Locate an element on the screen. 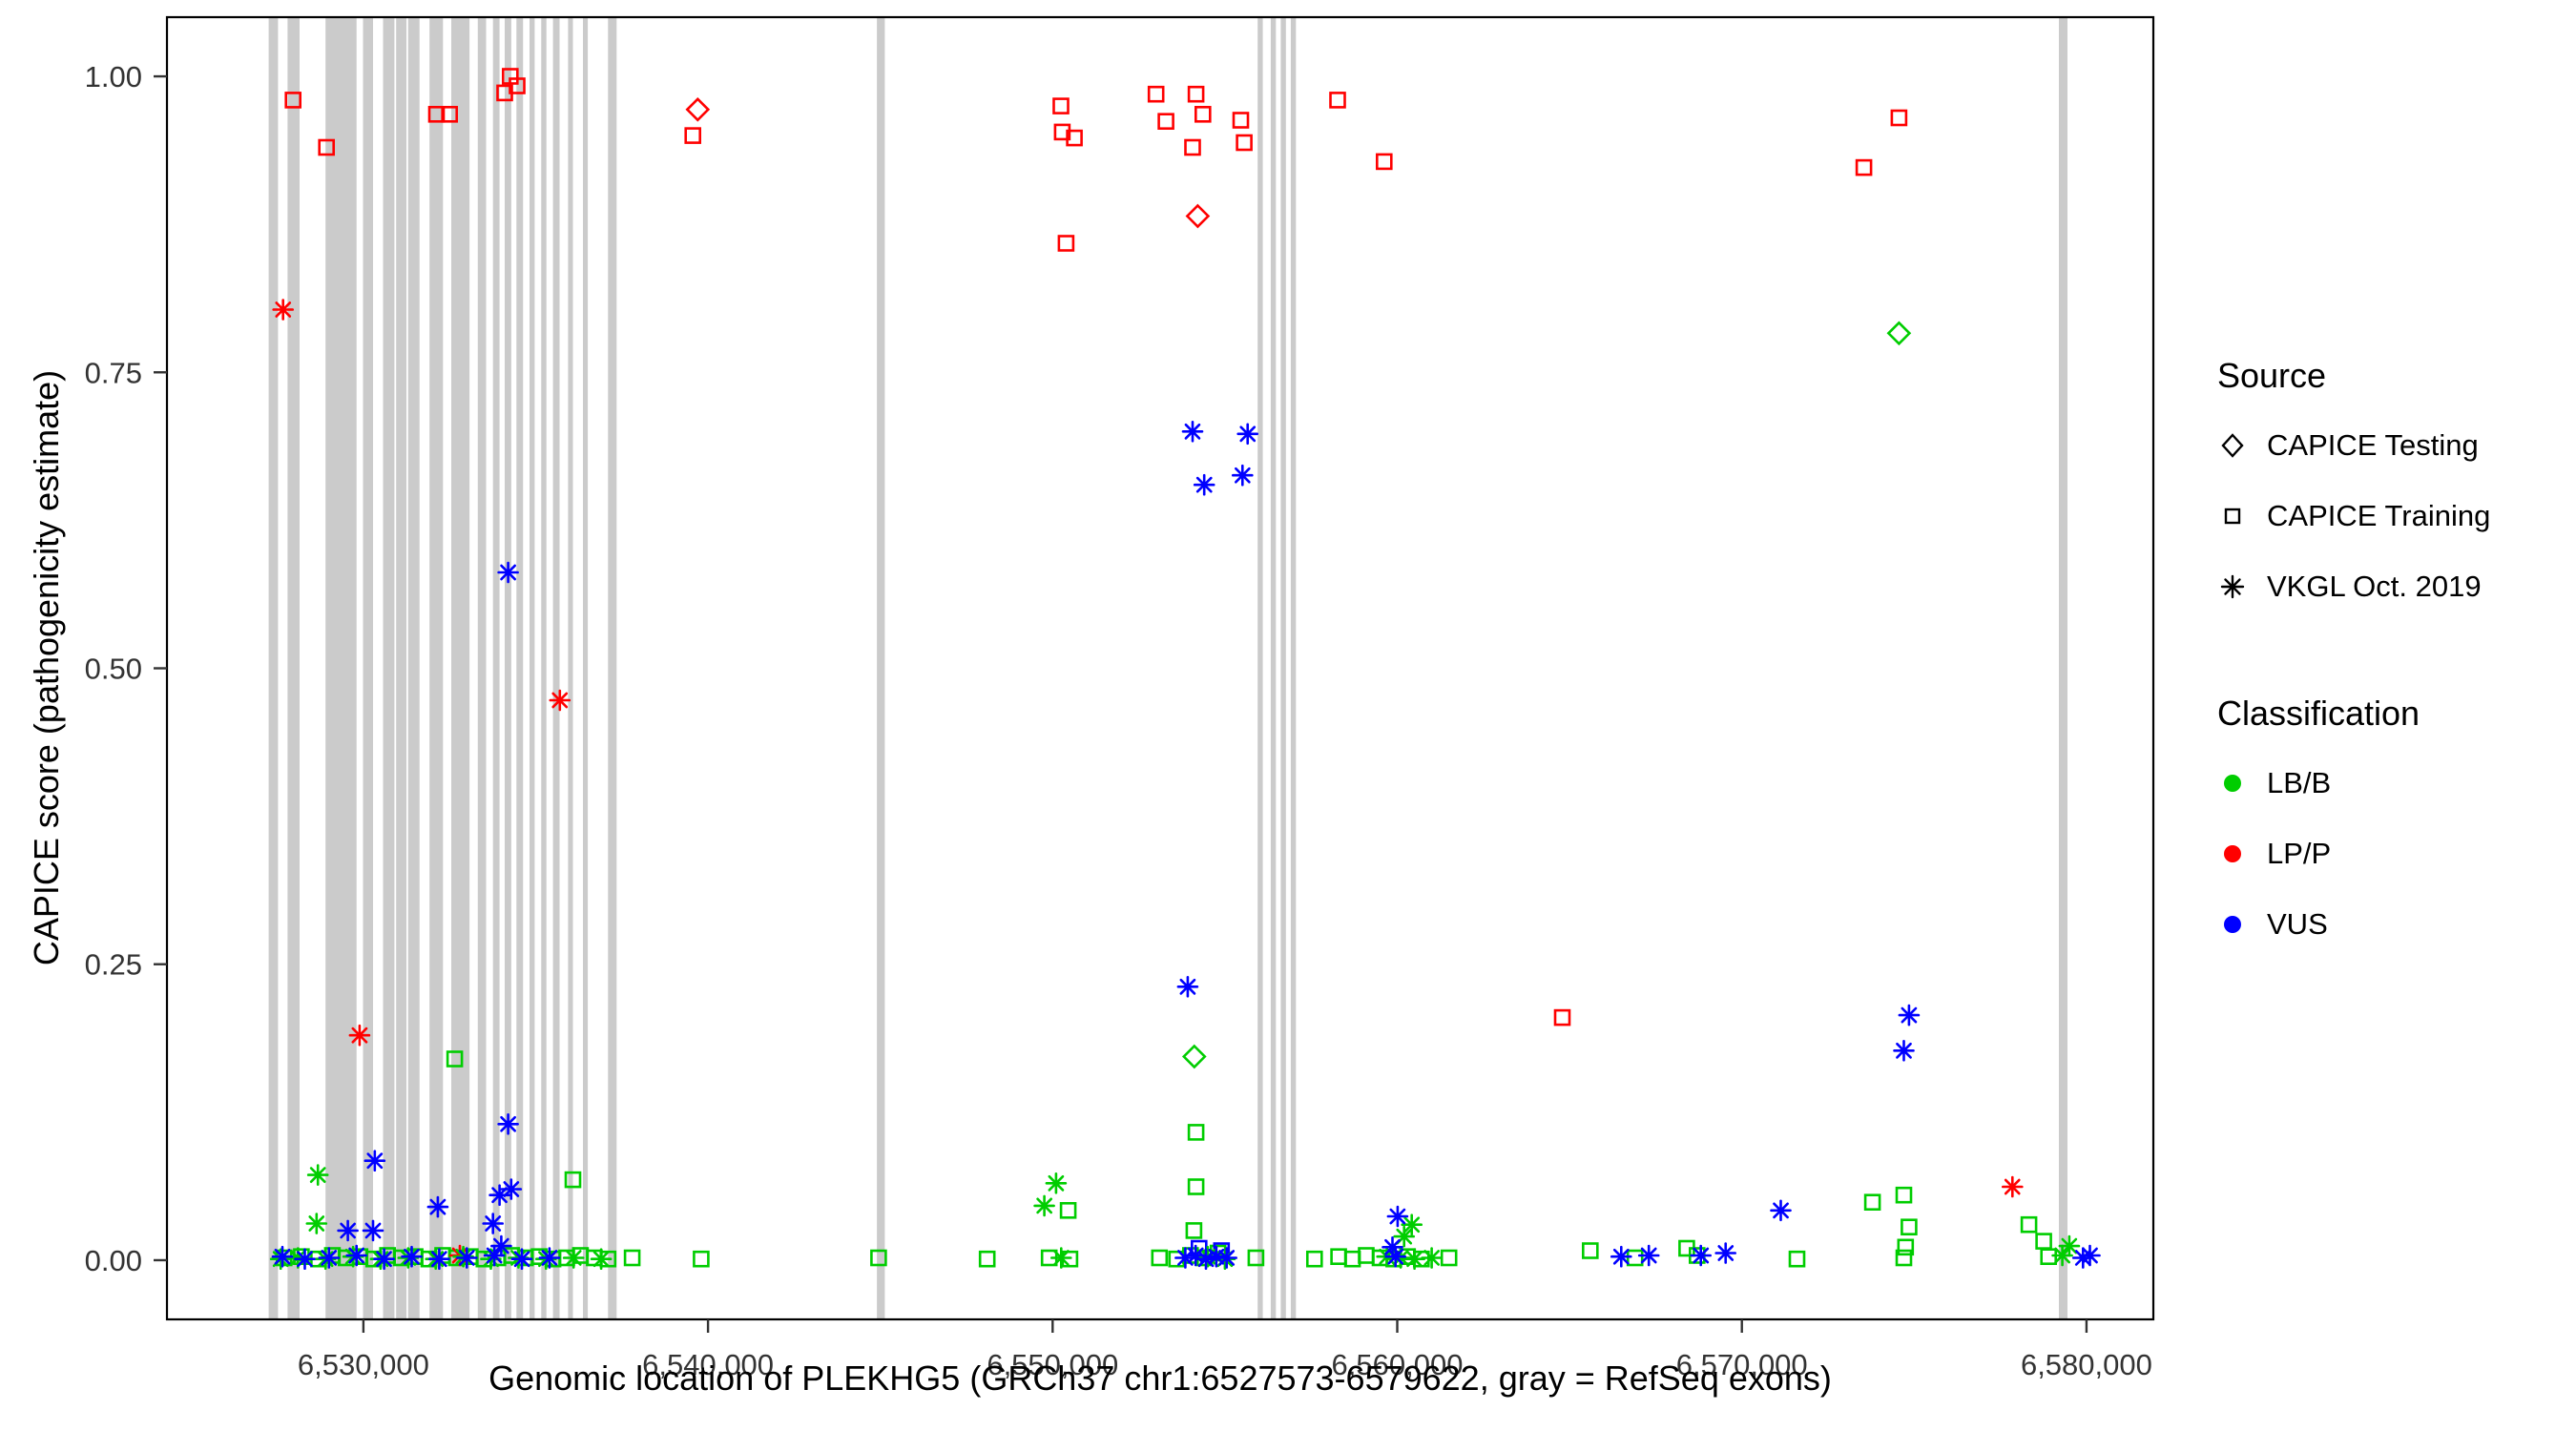  y-tick-label: 0.25 is located at coordinates (113, 965).